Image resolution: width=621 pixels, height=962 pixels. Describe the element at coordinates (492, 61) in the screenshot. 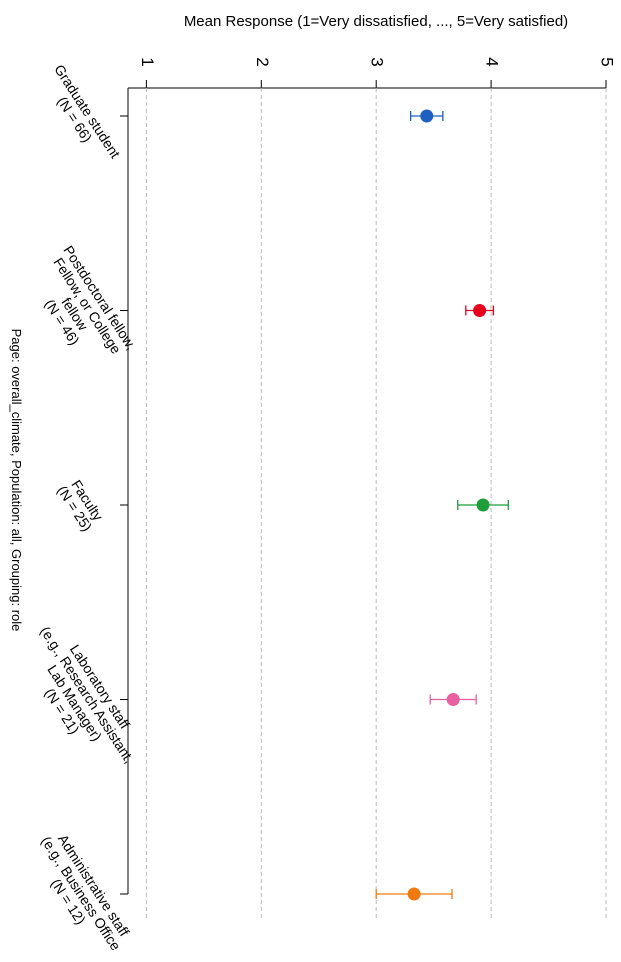

I see `x-tick-label: 4` at that location.